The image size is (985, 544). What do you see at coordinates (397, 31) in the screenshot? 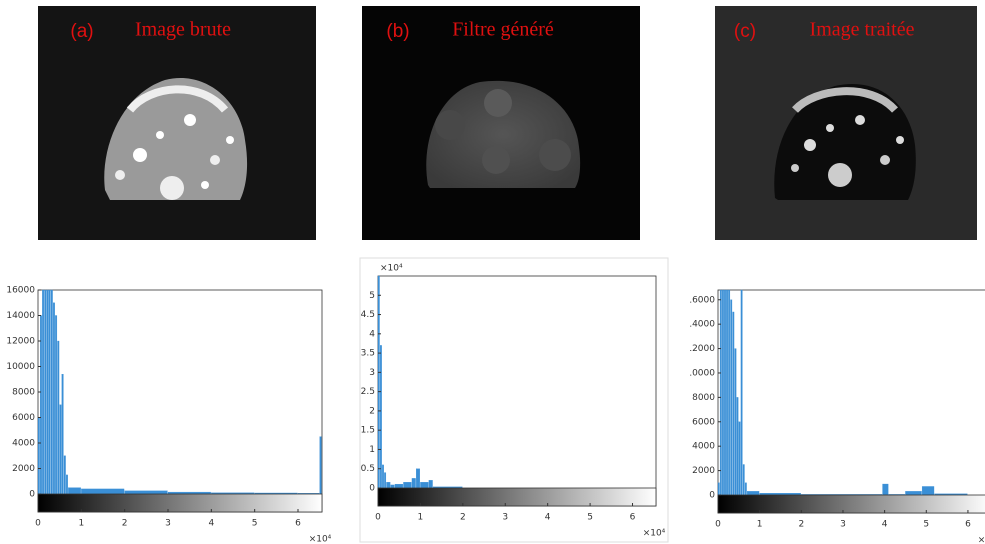
I see `panel-label: (b)` at bounding box center [397, 31].